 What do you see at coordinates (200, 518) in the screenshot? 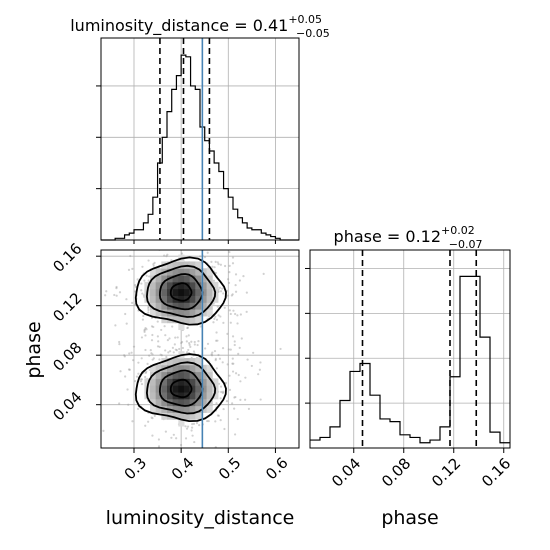
I see `xlabel-luminosity-distance: luminosity_distance` at bounding box center [200, 518].